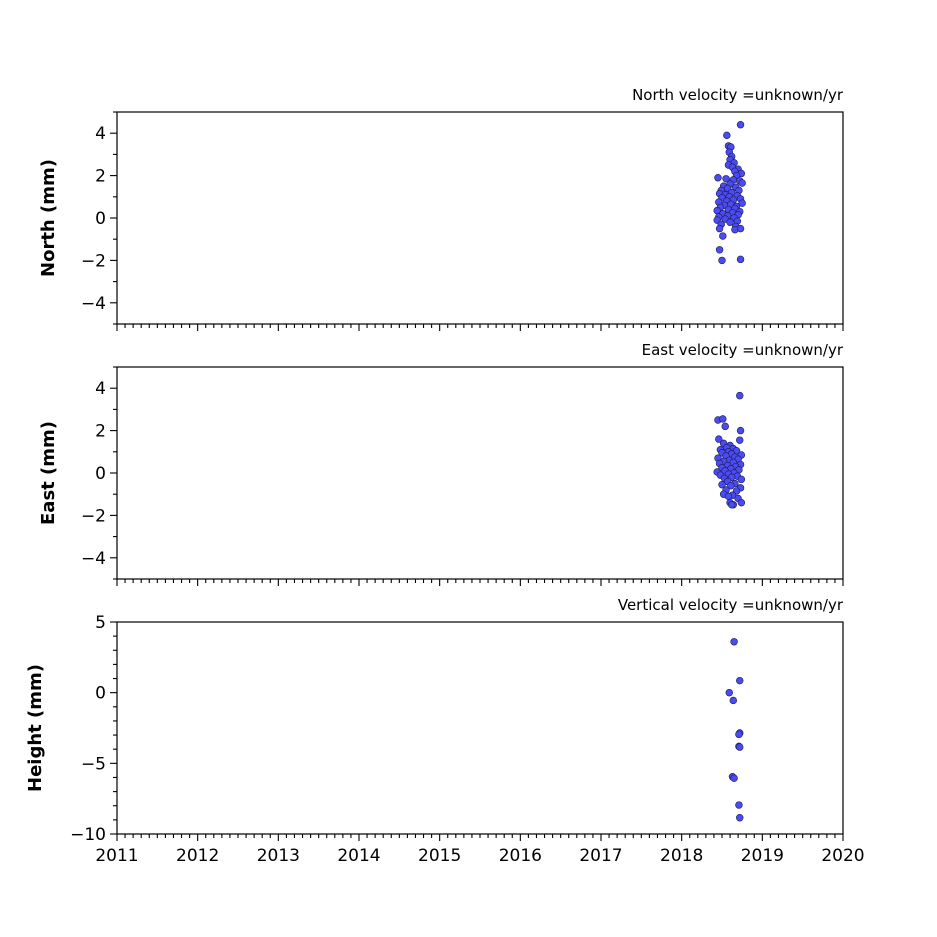  Describe the element at coordinates (439, 856) in the screenshot. I see `height-x-tick-label: 2015` at that location.